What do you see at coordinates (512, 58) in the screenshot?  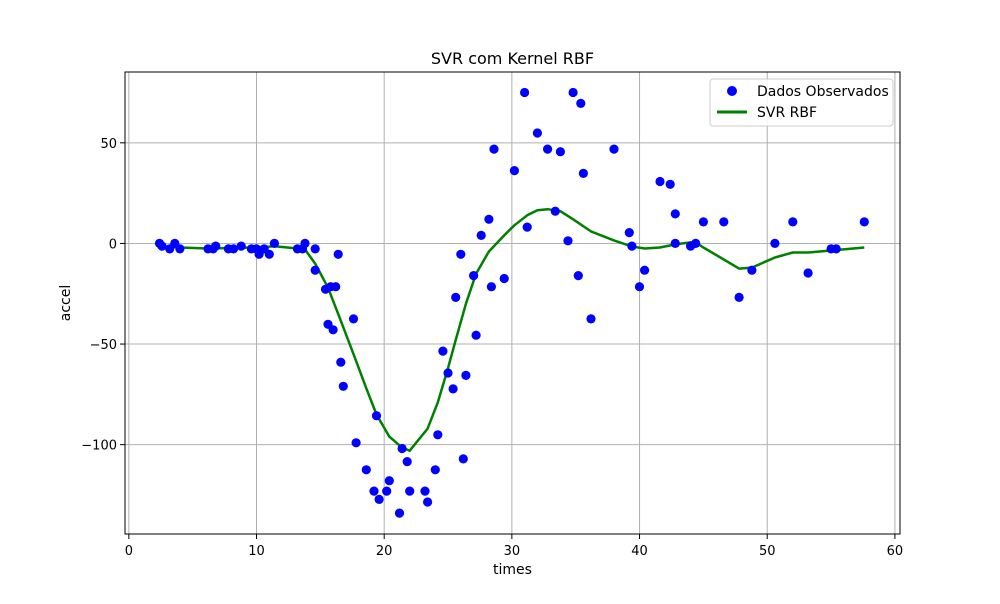 I see `chart-title: SVR com Kernel RBF` at bounding box center [512, 58].